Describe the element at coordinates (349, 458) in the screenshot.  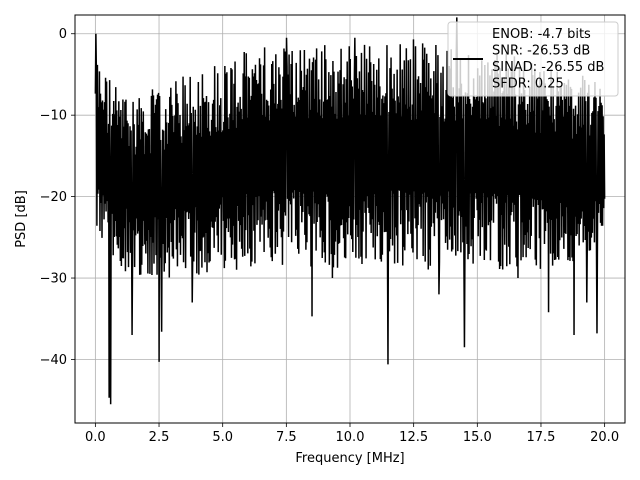
I see `x-axis-label: Frequency [MHz]` at that location.